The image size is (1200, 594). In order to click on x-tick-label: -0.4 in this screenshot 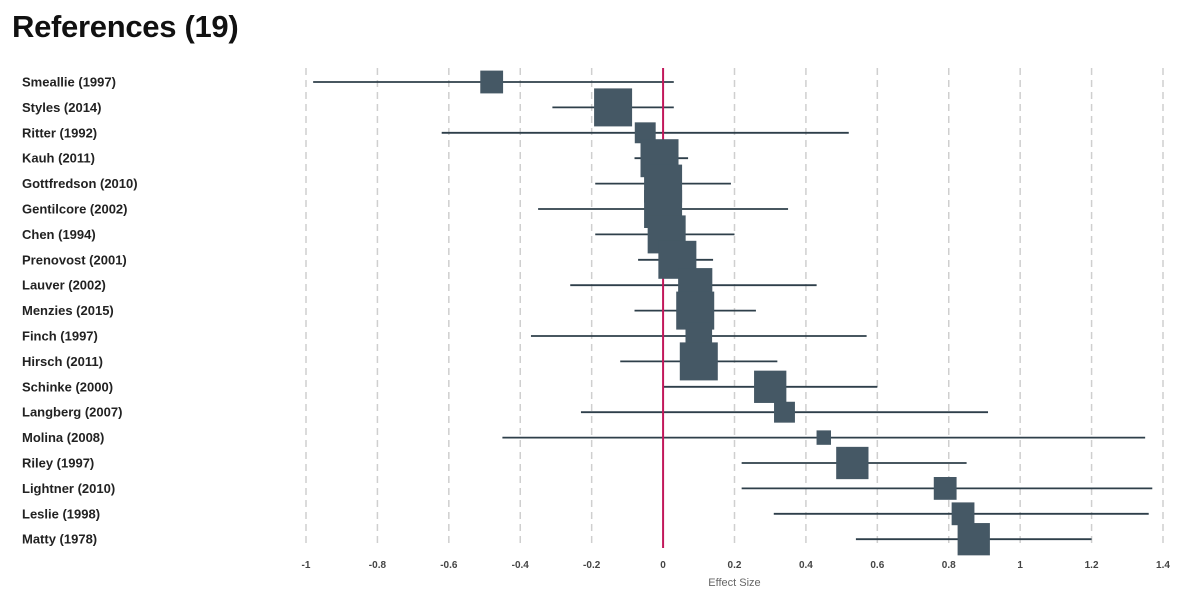, I will do `click(521, 565)`.